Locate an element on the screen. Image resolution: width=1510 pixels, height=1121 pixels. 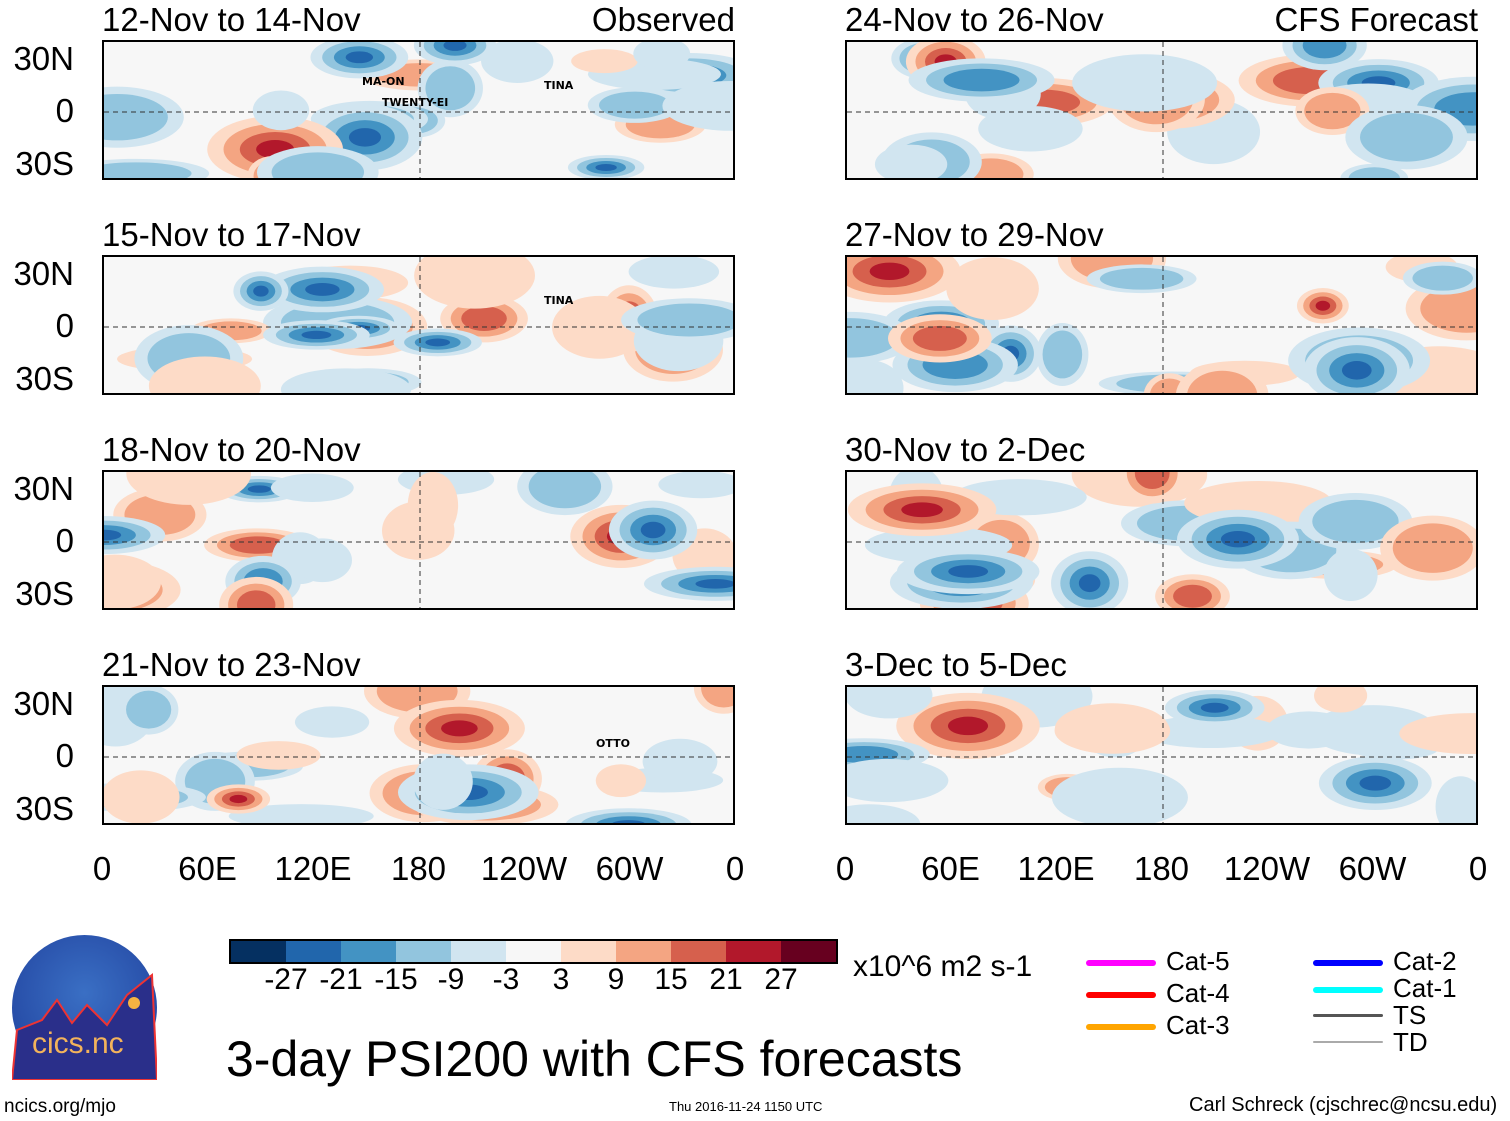
map-panel: MA-ON TWENTY-EI TINA is located at coordinates (418, 110).